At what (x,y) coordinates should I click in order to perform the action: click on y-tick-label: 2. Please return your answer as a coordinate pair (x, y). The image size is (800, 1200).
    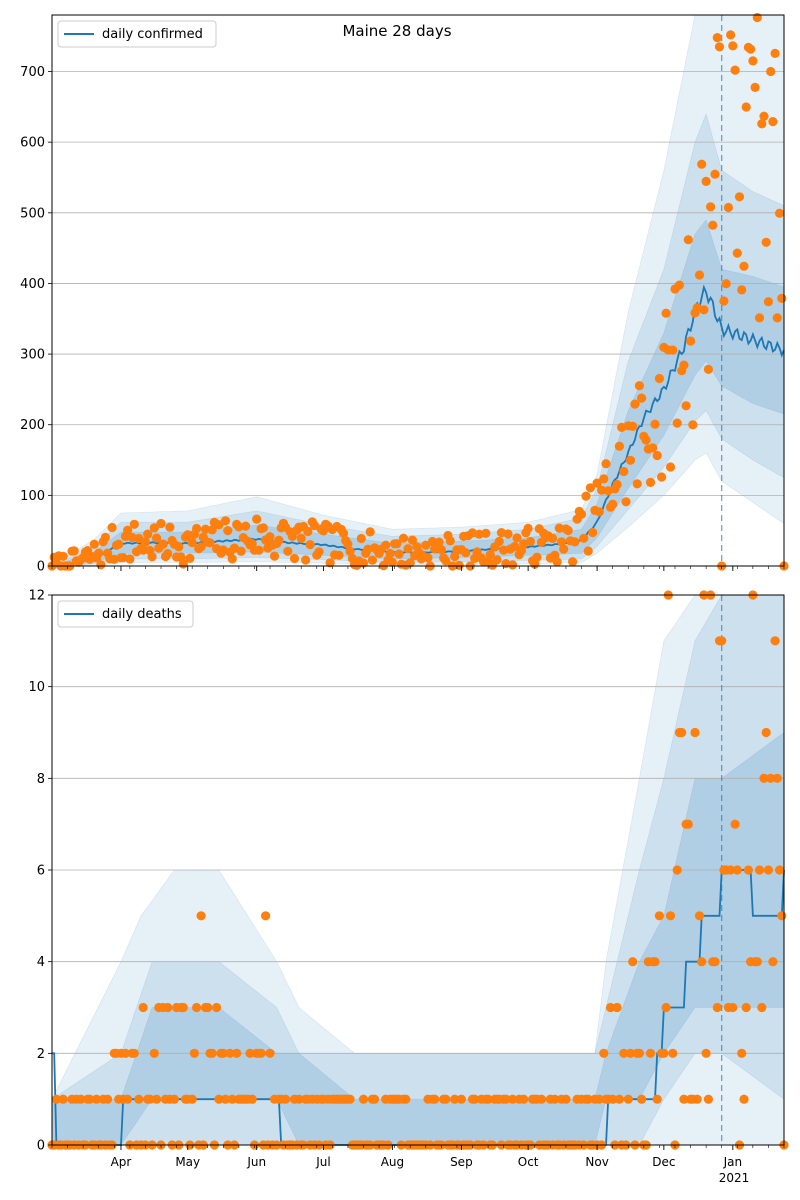
    Looking at the image, I should click on (41, 1054).